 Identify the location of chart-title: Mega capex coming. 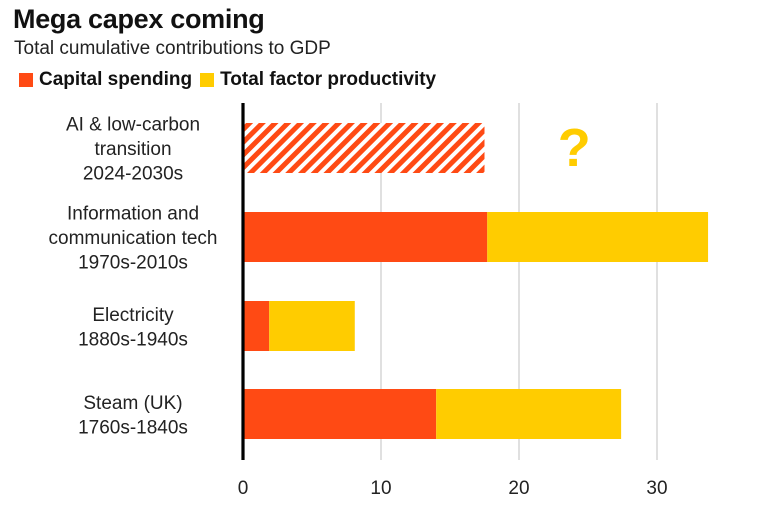
(139, 19).